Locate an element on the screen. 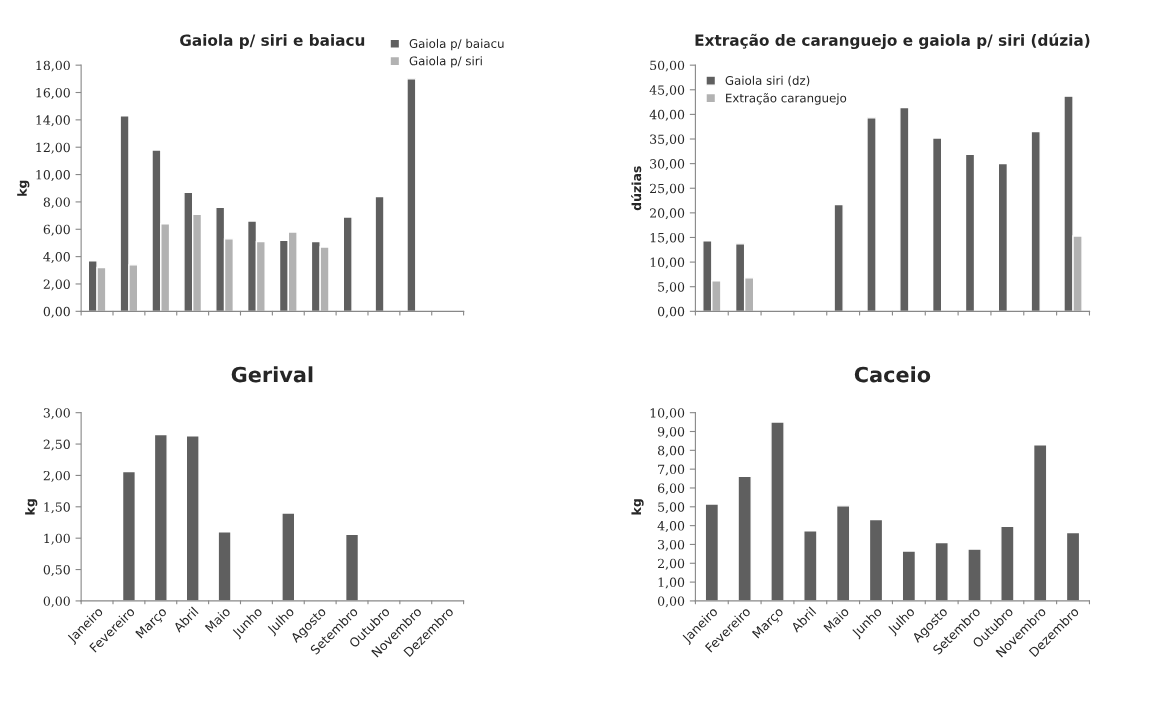 The width and height of the screenshot is (1159, 724). y-tick-label: 25,00 is located at coordinates (667, 189).